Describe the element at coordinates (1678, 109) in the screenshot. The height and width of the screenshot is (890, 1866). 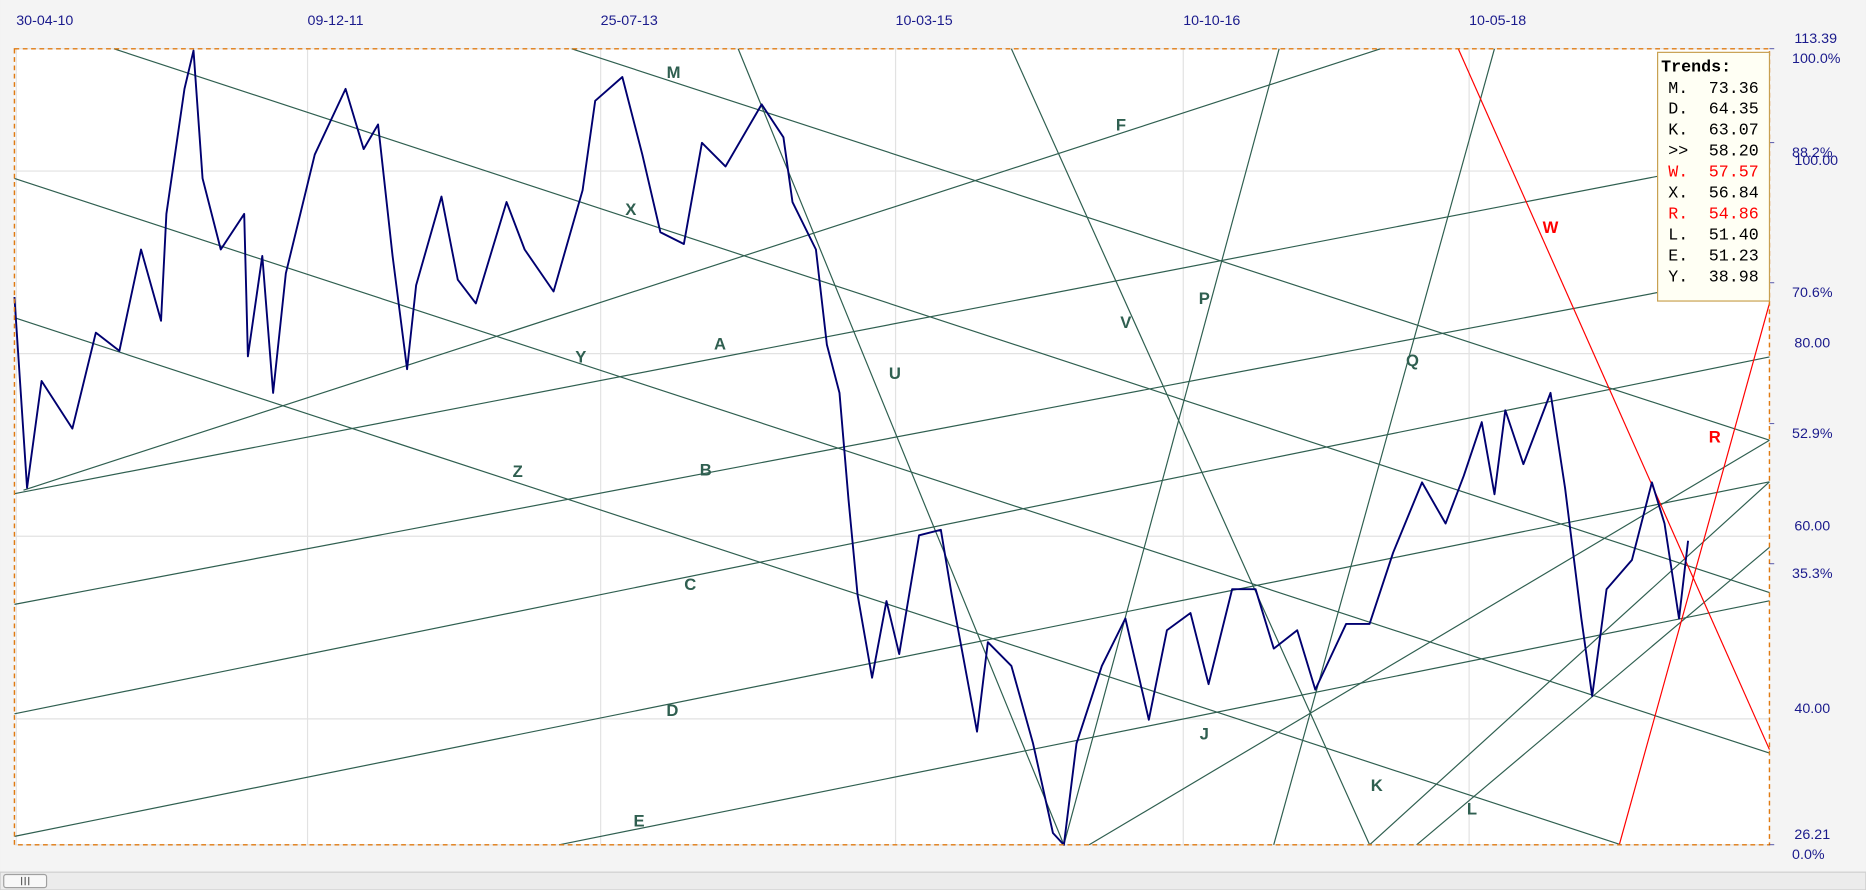
I see `trend-name: D.` at that location.